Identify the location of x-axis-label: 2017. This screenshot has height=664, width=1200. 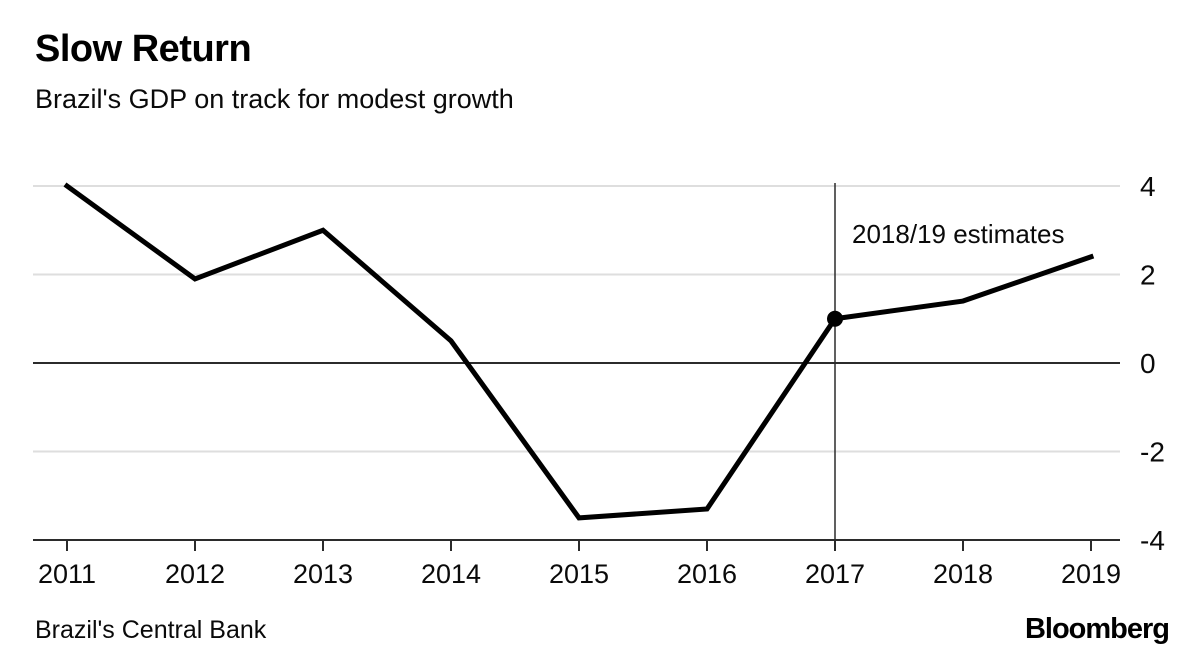
(835, 574).